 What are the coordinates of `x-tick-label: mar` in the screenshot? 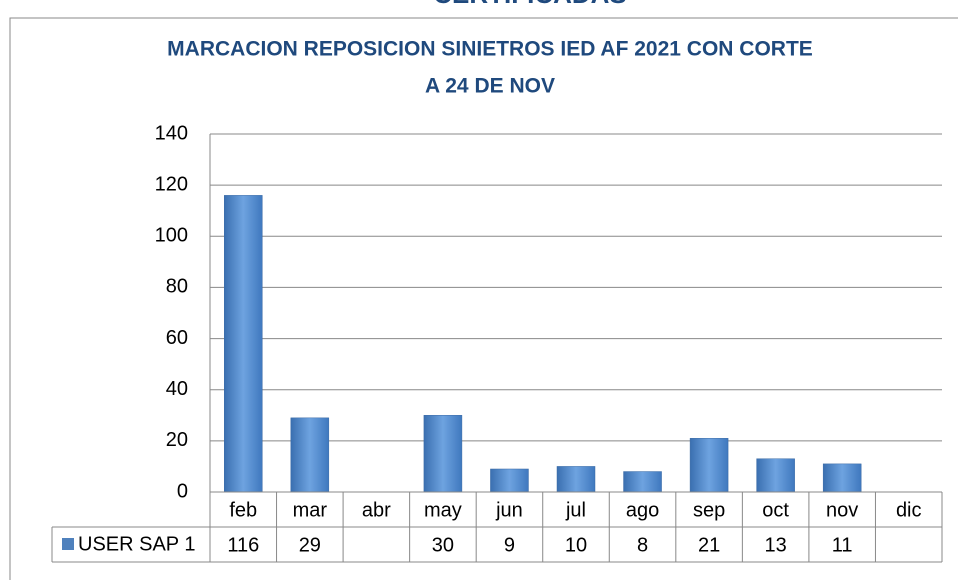 It's located at (310, 510).